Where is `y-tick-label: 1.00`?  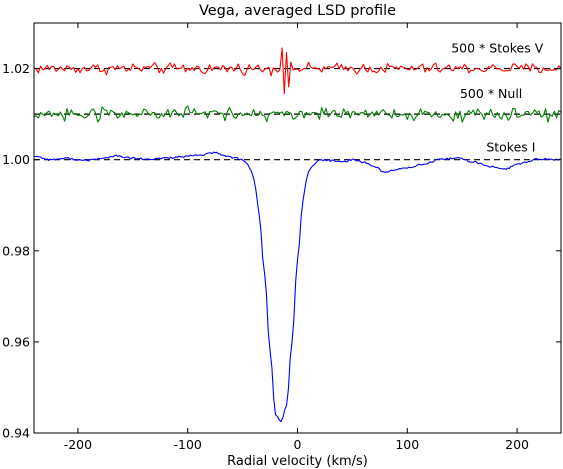 y-tick-label: 1.00 is located at coordinates (16, 159).